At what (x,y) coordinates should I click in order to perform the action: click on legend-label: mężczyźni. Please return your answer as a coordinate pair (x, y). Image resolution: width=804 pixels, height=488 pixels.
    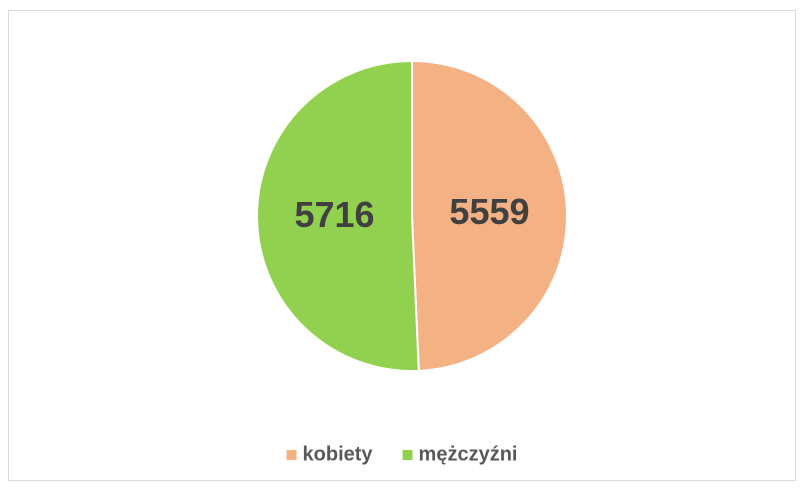
    Looking at the image, I should click on (468, 454).